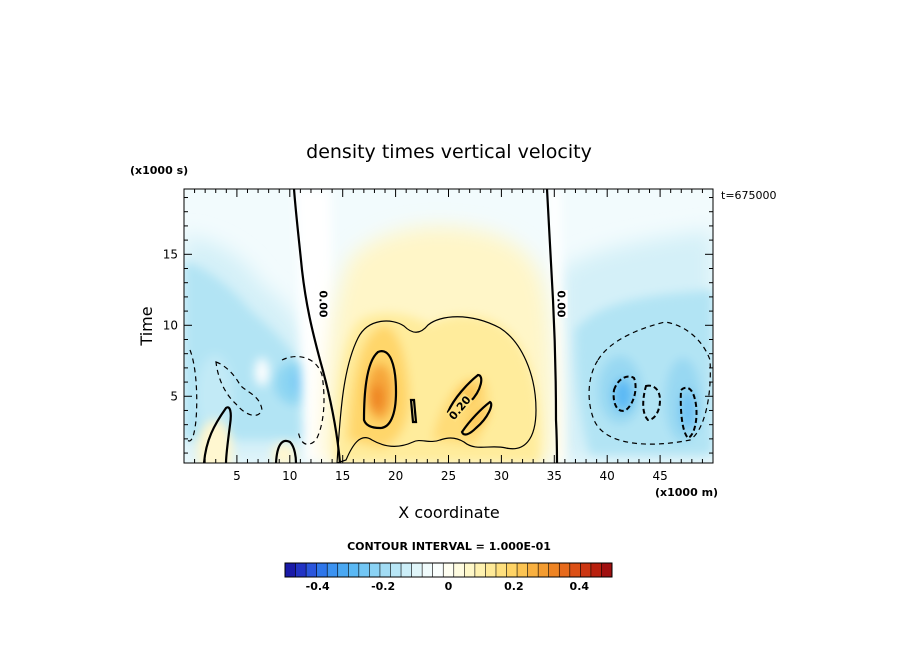  What do you see at coordinates (442, 356) in the screenshot?
I see `contour-labels: 0.00 0.000.20` at bounding box center [442, 356].